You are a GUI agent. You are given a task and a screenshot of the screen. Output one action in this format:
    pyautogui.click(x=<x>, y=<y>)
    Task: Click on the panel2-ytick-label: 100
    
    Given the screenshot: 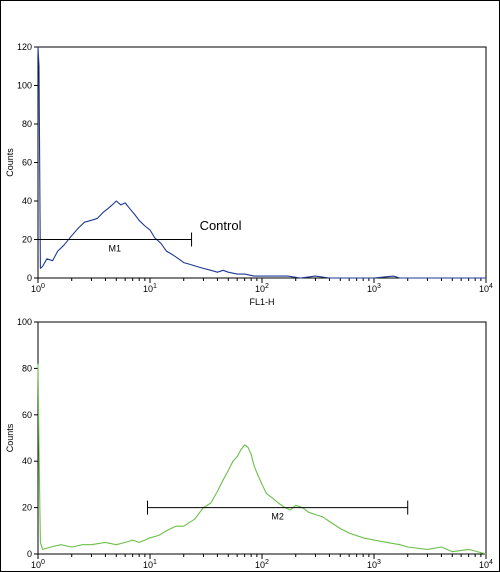 What is the action you would take?
    pyautogui.click(x=24, y=322)
    